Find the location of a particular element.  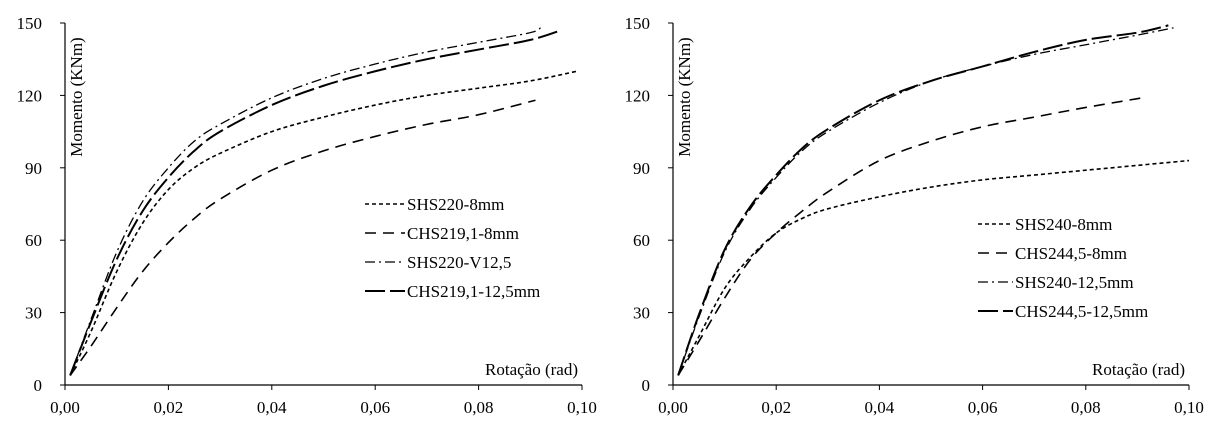

legend-entry: SHS220-V12,5 is located at coordinates (459, 262).